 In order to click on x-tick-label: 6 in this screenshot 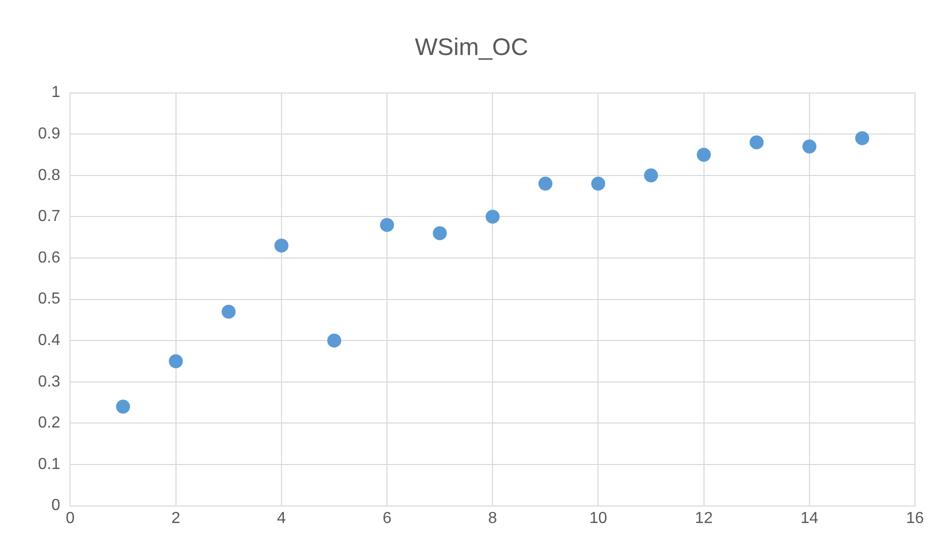, I will do `click(387, 518)`.